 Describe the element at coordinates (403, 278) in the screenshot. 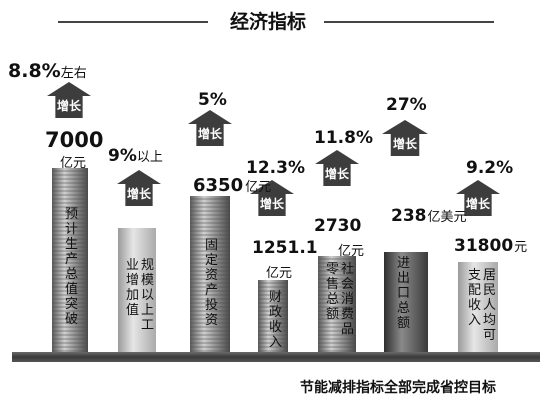

I see `category-char: 出` at that location.